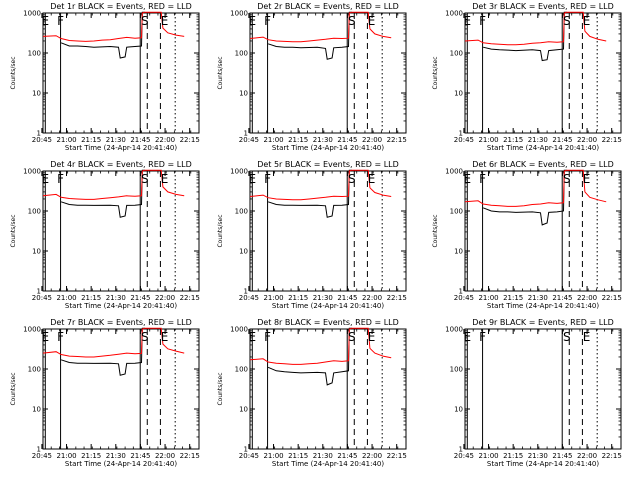 This screenshot has height=485, width=640. Describe the element at coordinates (121, 6) in the screenshot. I see `panel-title: Det 1r BLACK = Events, RED = LLD` at that location.